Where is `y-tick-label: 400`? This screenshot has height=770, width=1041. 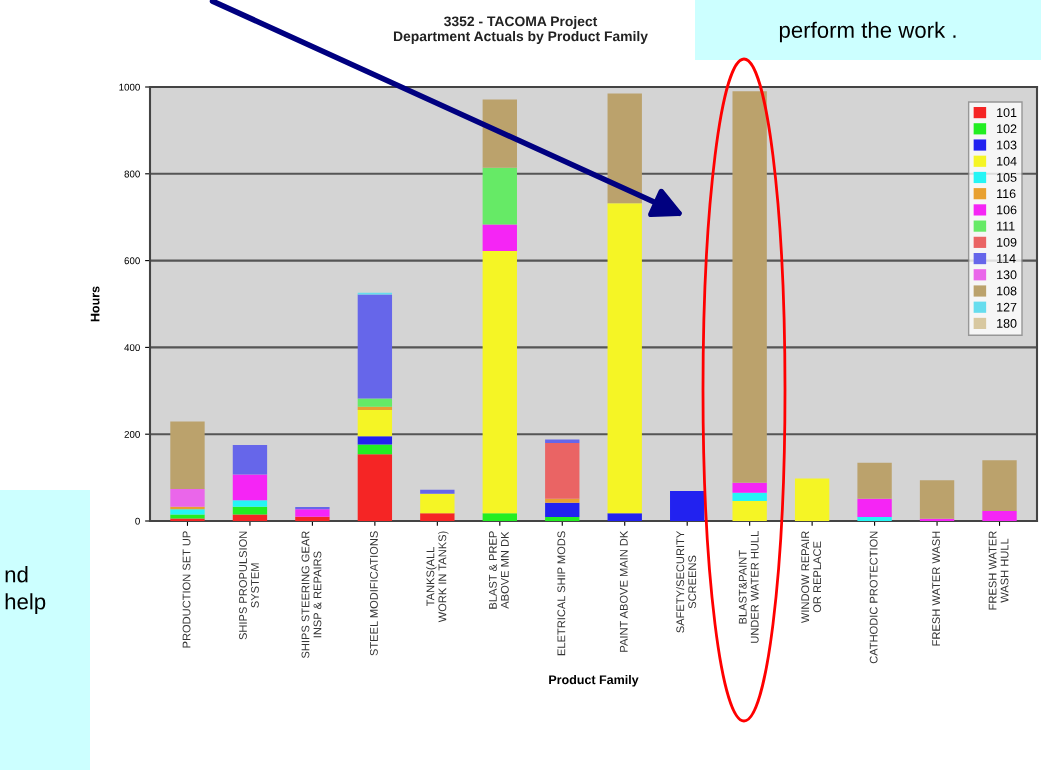
y-tick-label: 400 is located at coordinates (132, 348).